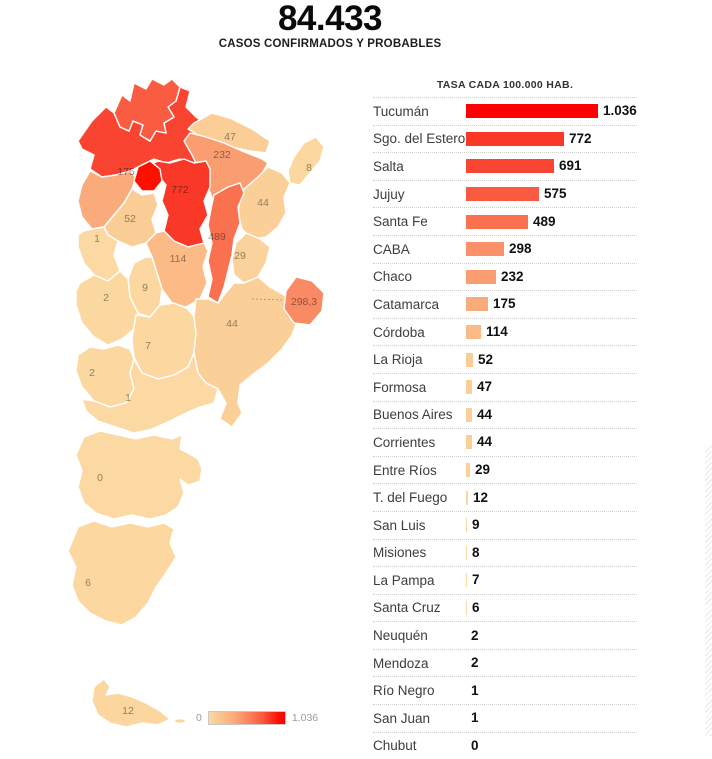 The image size is (712, 759). I want to click on table-row: Córdoba 114, so click(505, 331).